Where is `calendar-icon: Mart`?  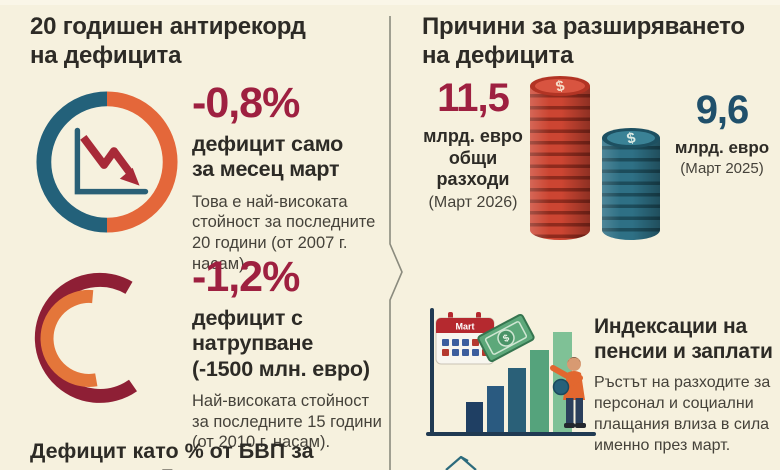
calendar-icon: Mart is located at coordinates (465, 338).